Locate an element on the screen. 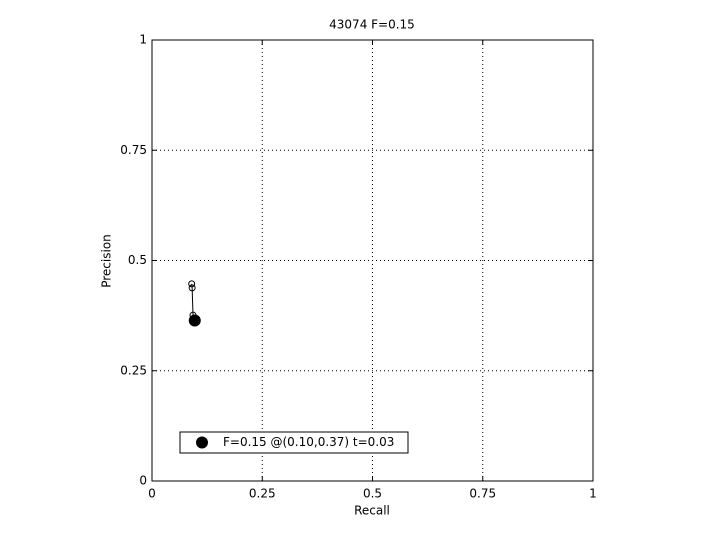 The width and height of the screenshot is (720, 540). x-tick-label: 1 is located at coordinates (593, 494).